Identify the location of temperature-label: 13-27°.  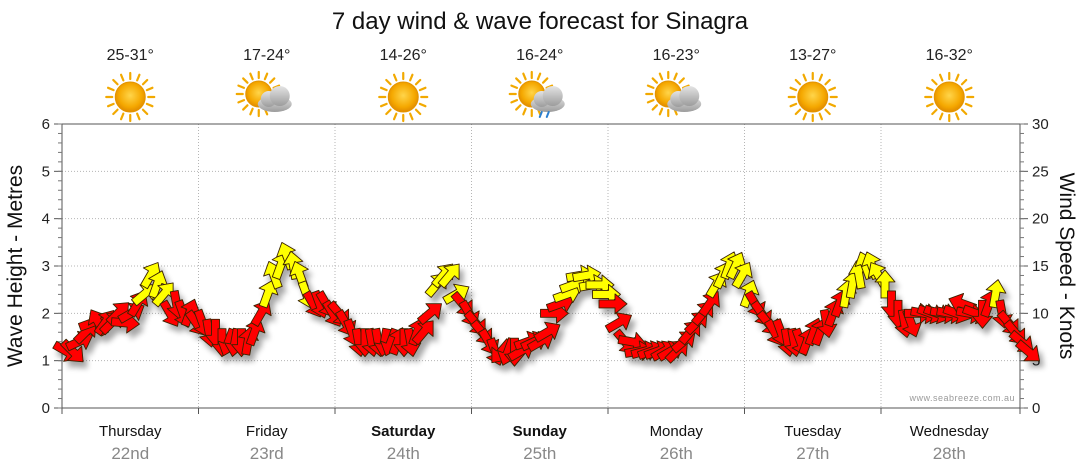
(812, 55).